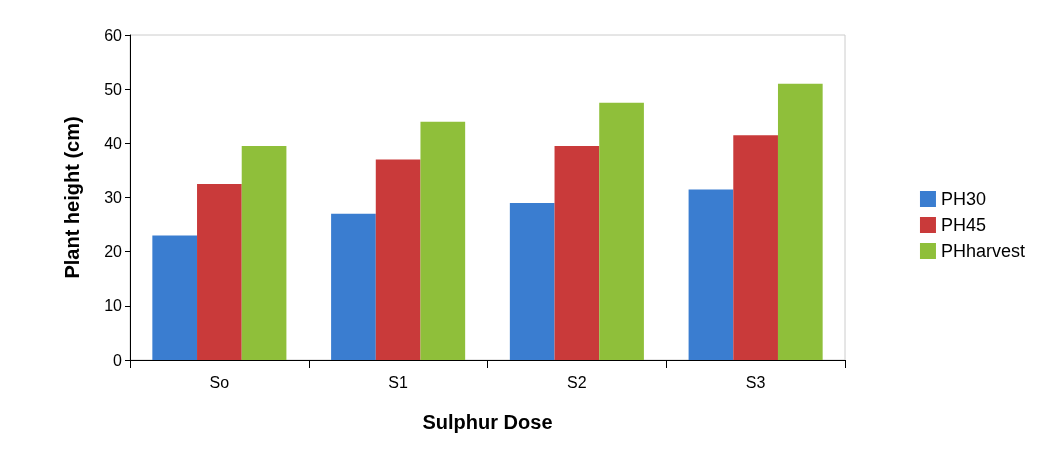  I want to click on y-tick-label: 0, so click(118, 360).